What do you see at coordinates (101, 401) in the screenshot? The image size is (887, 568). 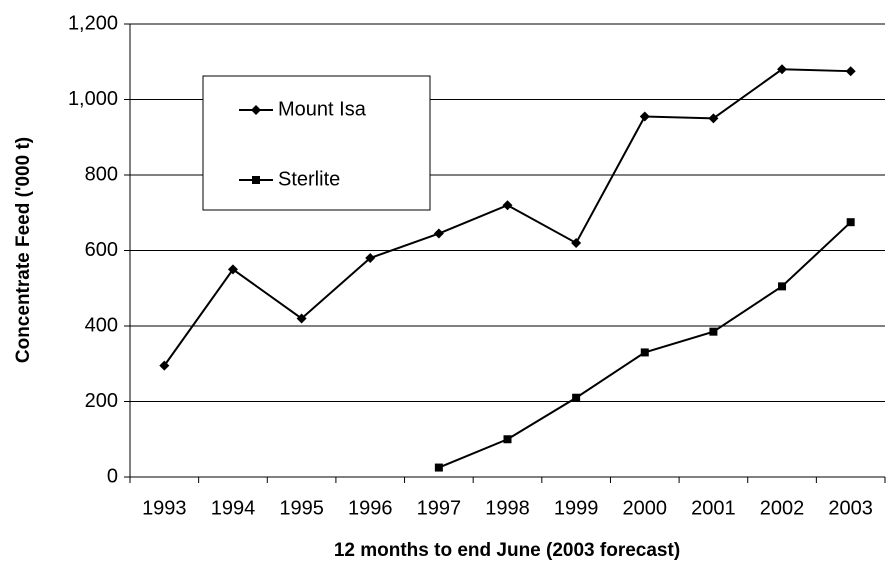 I see `y-tick-label: 200` at bounding box center [101, 401].